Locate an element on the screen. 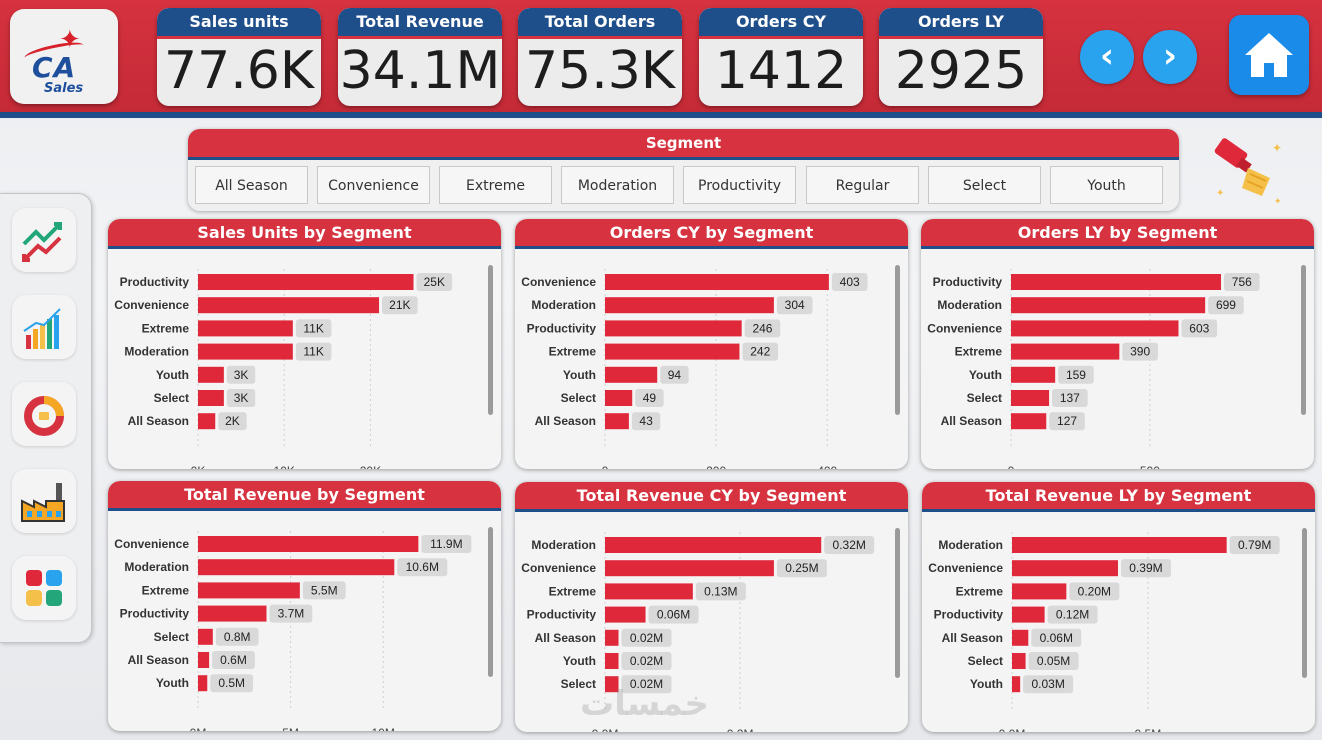 This screenshot has width=1322, height=740. category-label: Moderation is located at coordinates (969, 305).